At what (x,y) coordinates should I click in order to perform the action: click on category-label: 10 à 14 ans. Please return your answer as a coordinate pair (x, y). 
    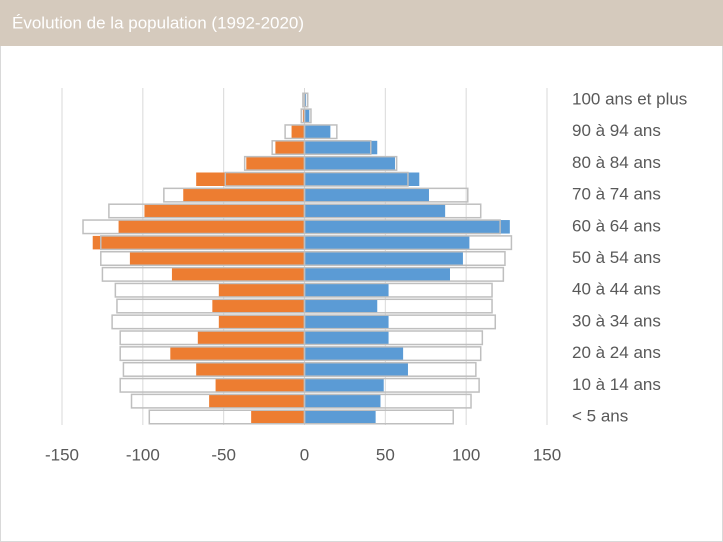
    Looking at the image, I should click on (616, 384).